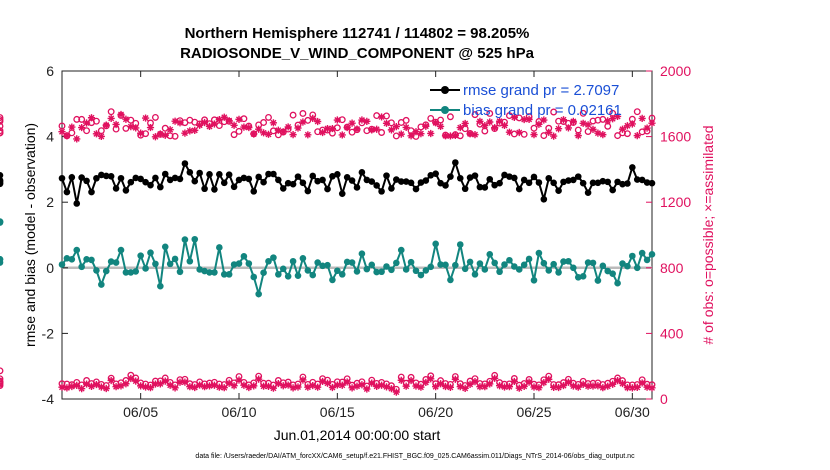 This screenshot has height=470, width=830. I want to click on x-tick-label: 06/20, so click(435, 412).